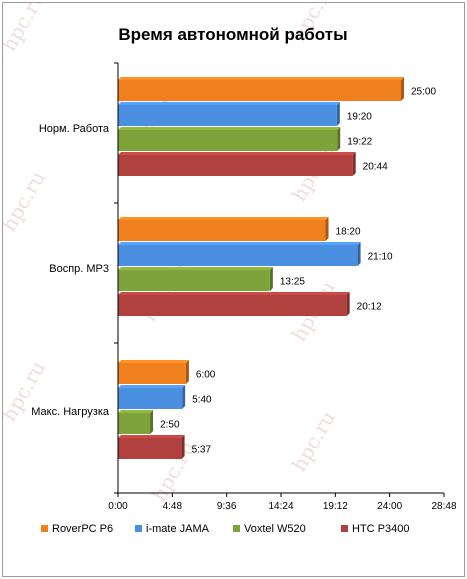 Image resolution: width=467 pixels, height=579 pixels. I want to click on x-tick-label: 0:00, so click(118, 506).